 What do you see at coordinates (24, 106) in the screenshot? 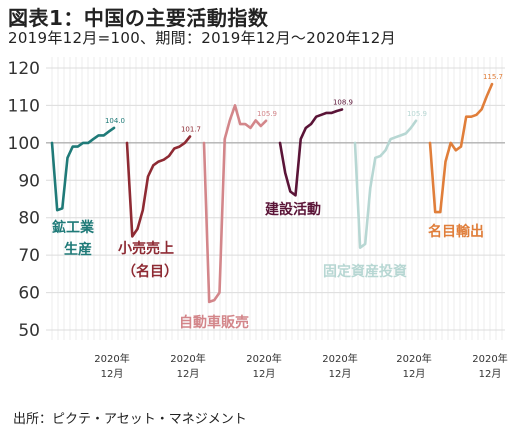
I see `y-tick-label: 110` at bounding box center [24, 106].